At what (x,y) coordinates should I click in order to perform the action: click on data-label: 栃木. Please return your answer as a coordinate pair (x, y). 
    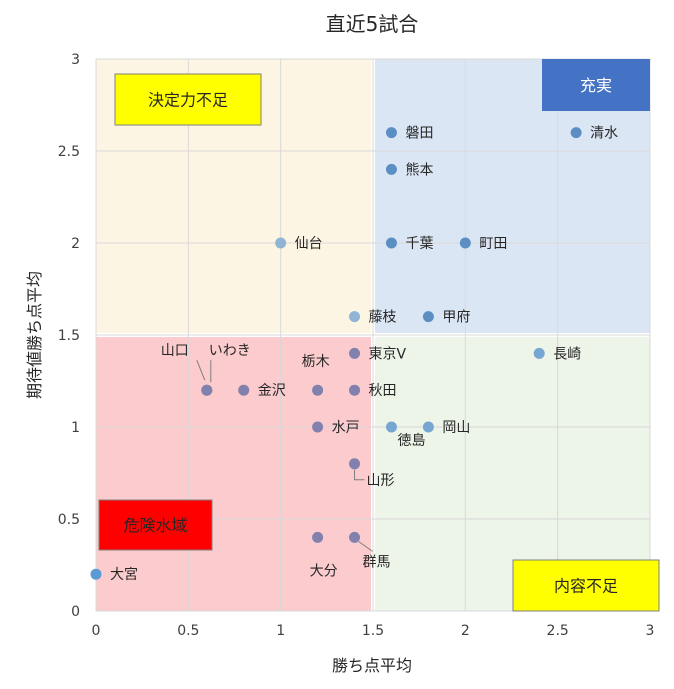
    Looking at the image, I should click on (316, 362).